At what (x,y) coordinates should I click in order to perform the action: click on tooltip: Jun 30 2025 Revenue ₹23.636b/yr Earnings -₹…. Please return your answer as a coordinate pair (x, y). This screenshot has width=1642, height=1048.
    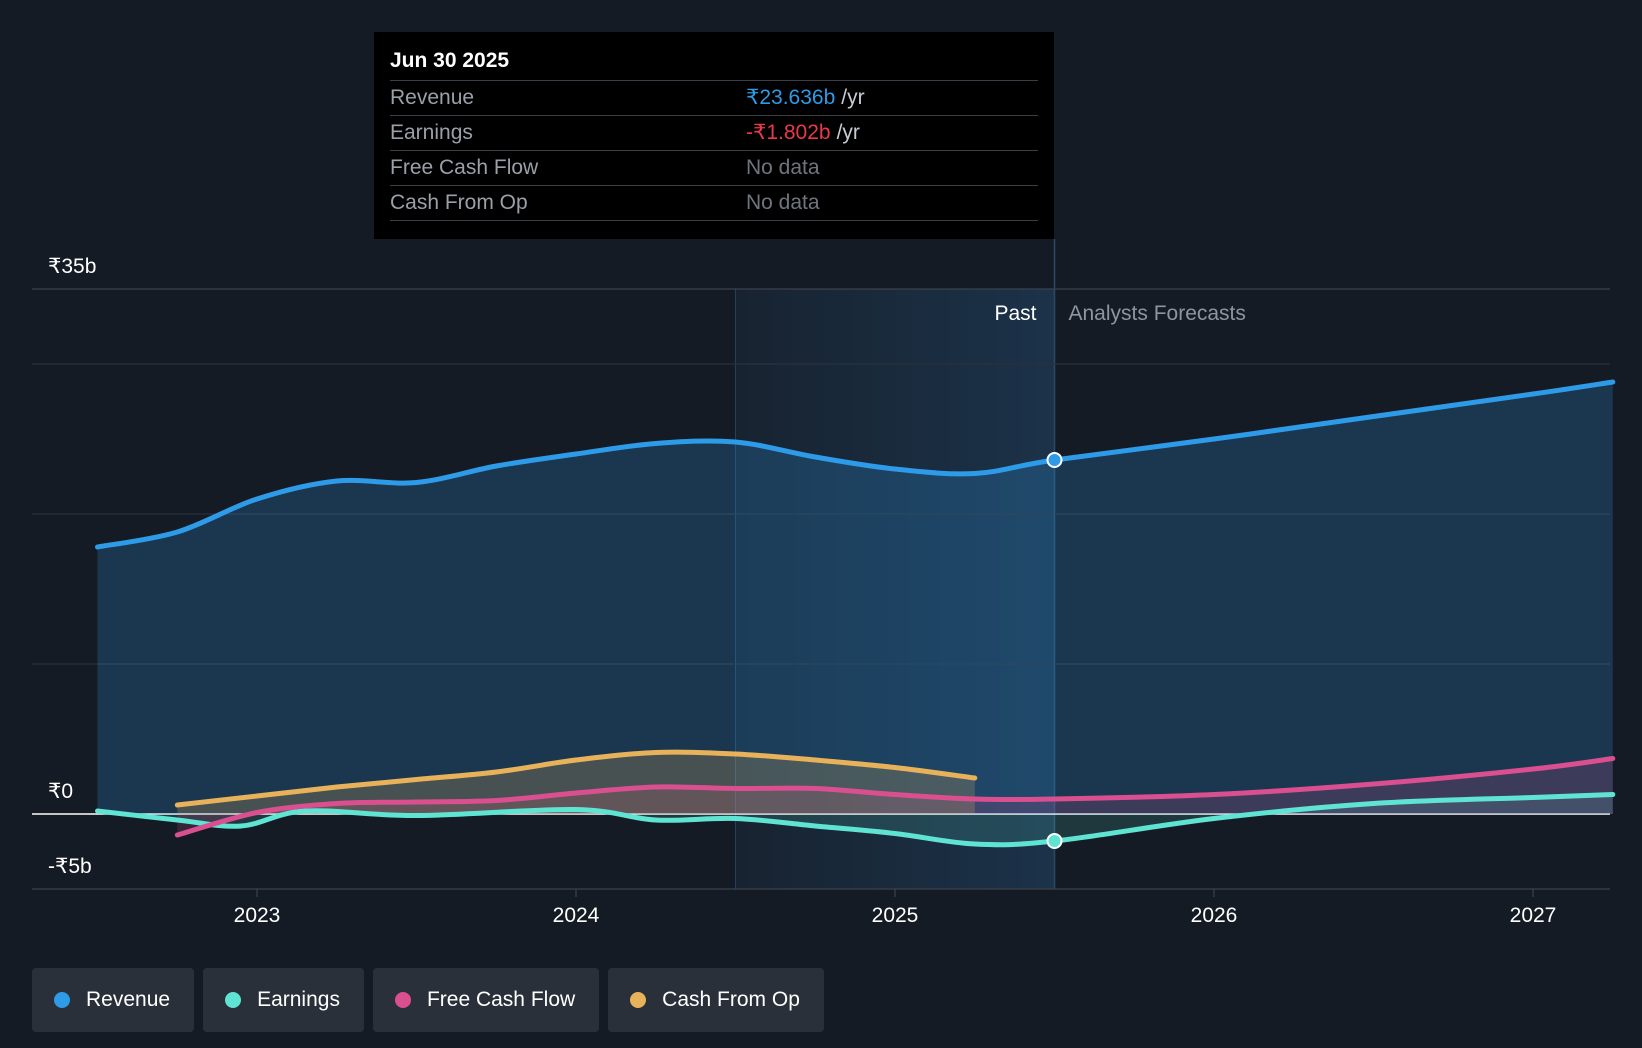
    Looking at the image, I should click on (714, 135).